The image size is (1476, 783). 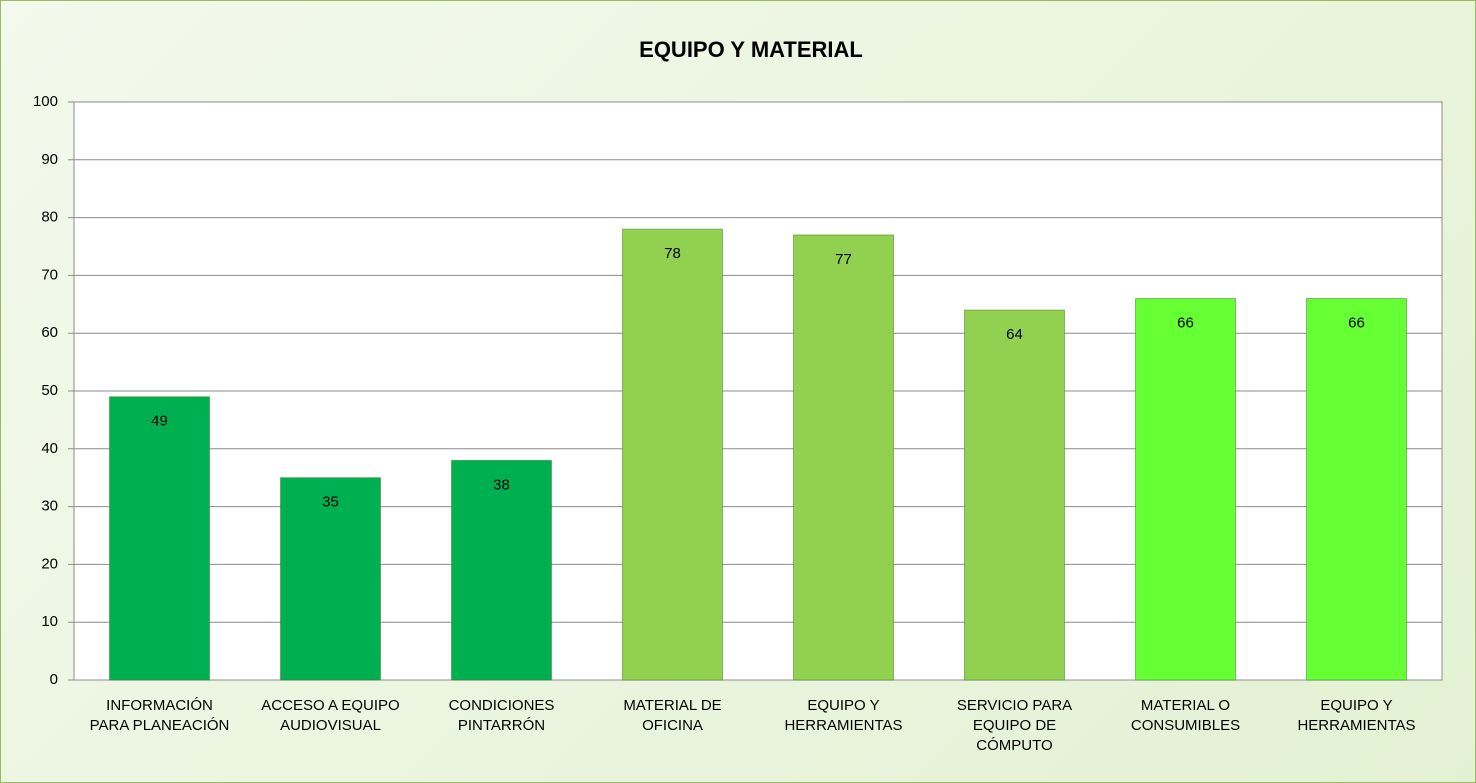 I want to click on y-tick-label: 40, so click(x=49, y=448).